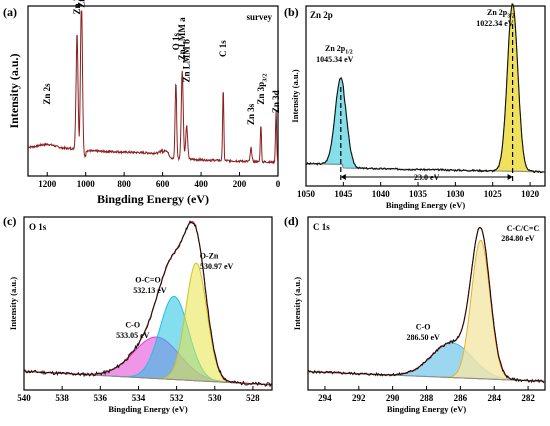  I want to click on x-tick-label: 530, so click(215, 398).